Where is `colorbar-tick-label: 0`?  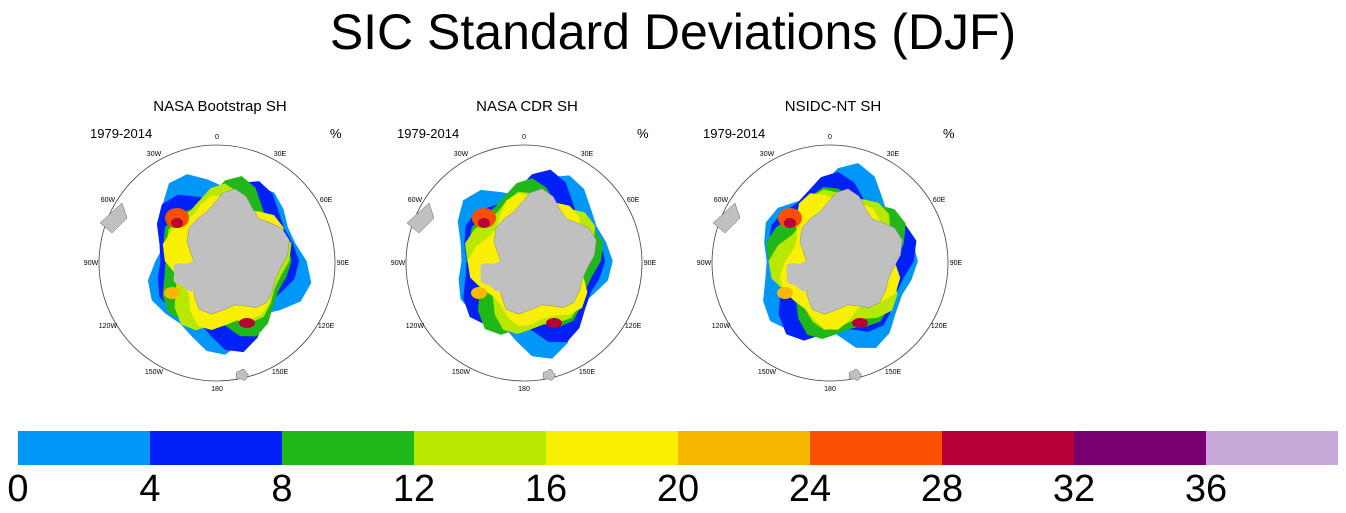
colorbar-tick-label: 0 is located at coordinates (18, 489).